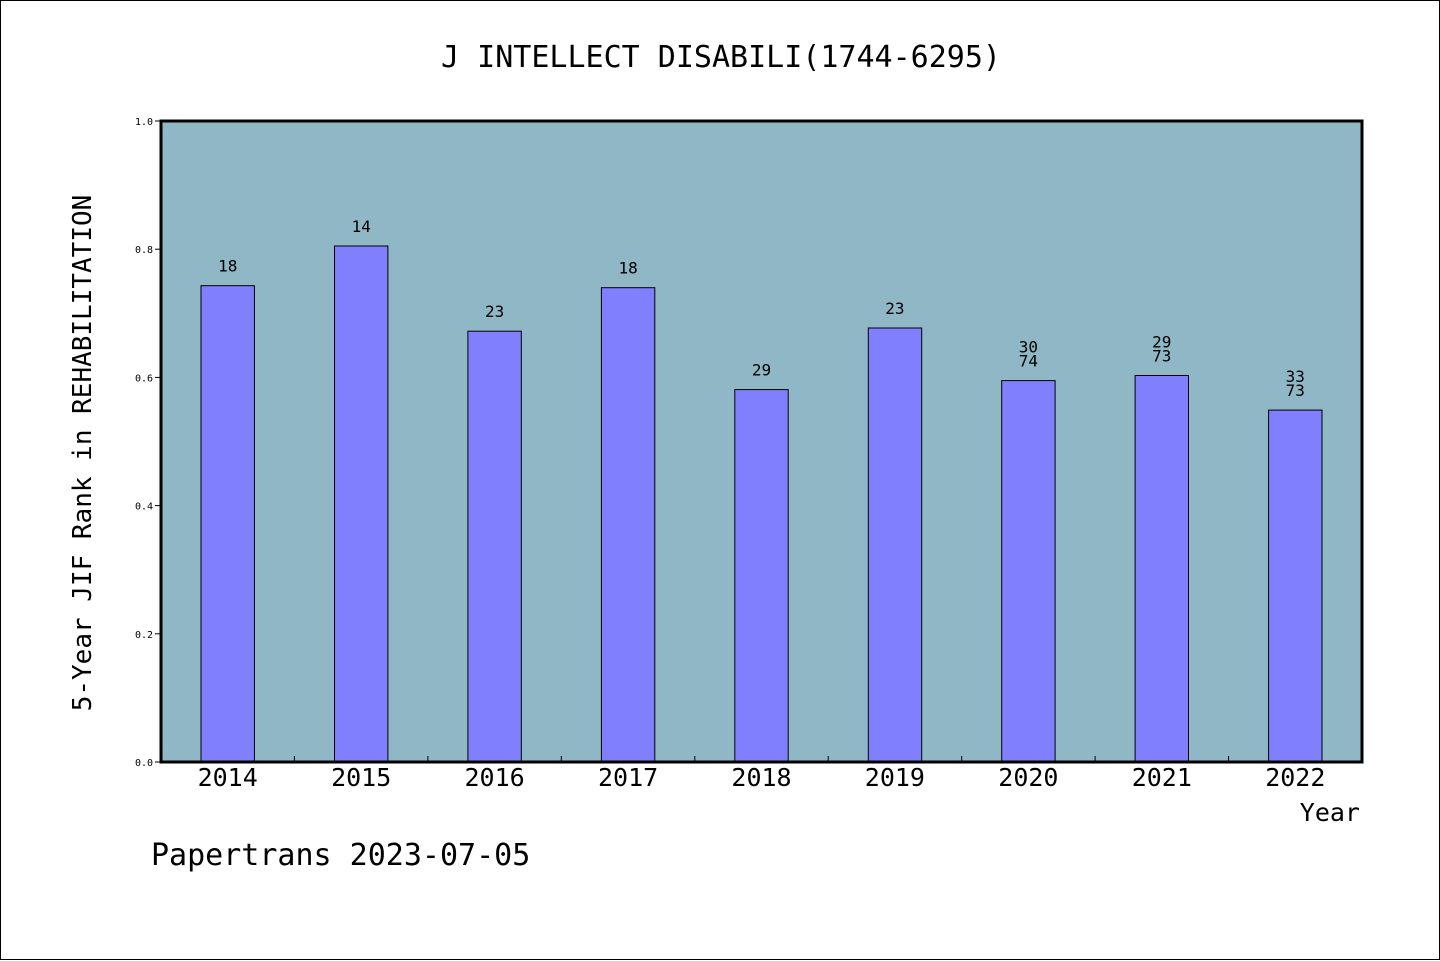 This screenshot has width=1440, height=961. What do you see at coordinates (1028, 354) in the screenshot?
I see `bar-label-2020: 30 74` at bounding box center [1028, 354].